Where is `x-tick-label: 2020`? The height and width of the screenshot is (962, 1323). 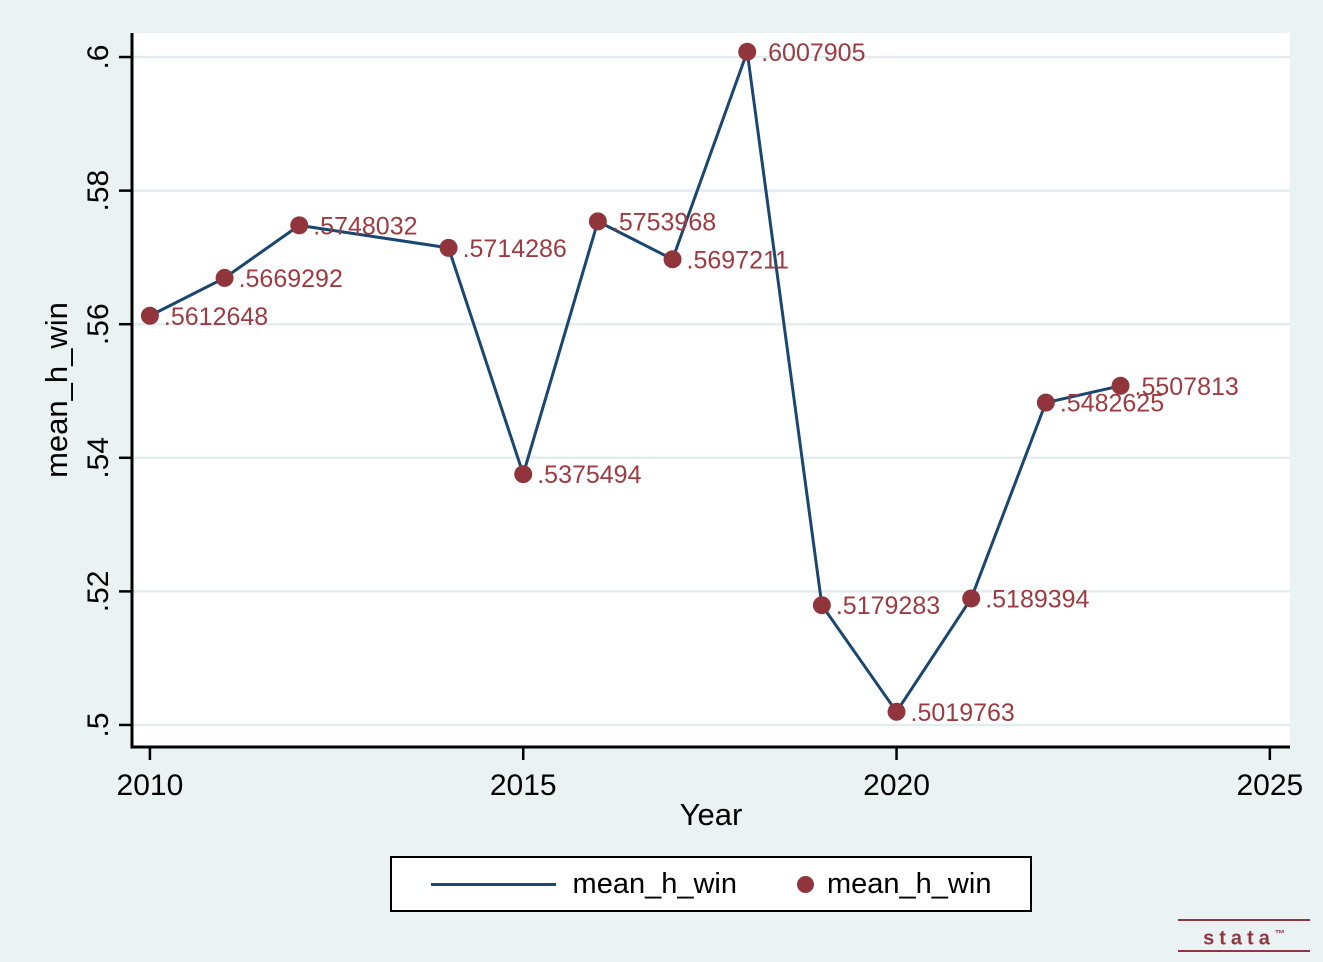 x-tick-label: 2020 is located at coordinates (896, 785).